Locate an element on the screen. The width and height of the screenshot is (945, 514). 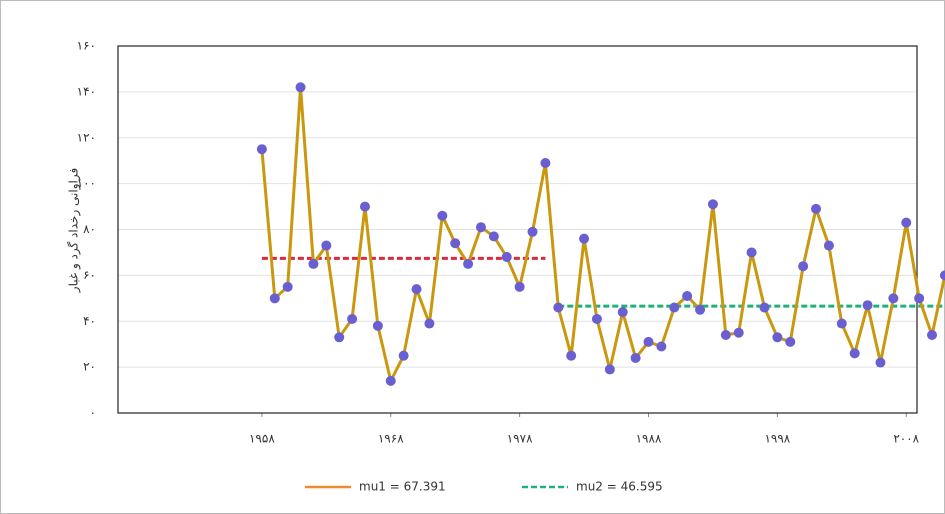
y-tick-label: ۱۴۰ is located at coordinates (86, 91).